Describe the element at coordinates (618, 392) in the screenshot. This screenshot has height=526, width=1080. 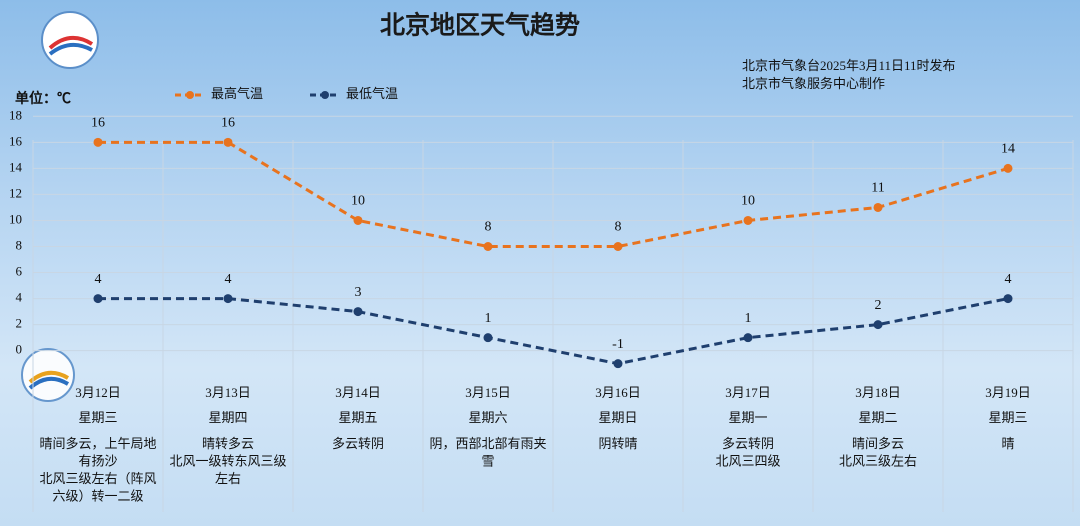
I see `date-label: 3月16日` at that location.